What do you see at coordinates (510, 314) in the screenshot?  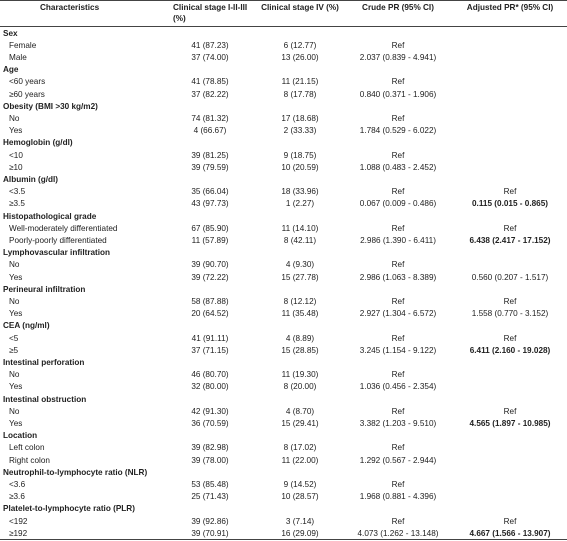 I see `cell: 1.558 (0.770 - 3.152)` at bounding box center [510, 314].